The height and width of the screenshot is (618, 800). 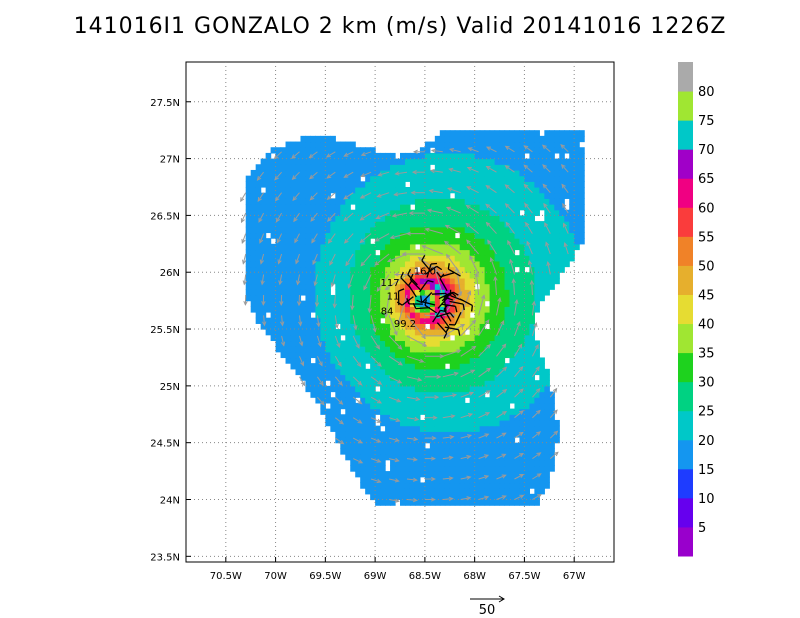 I want to click on colorbar-label: 55, so click(x=706, y=237).